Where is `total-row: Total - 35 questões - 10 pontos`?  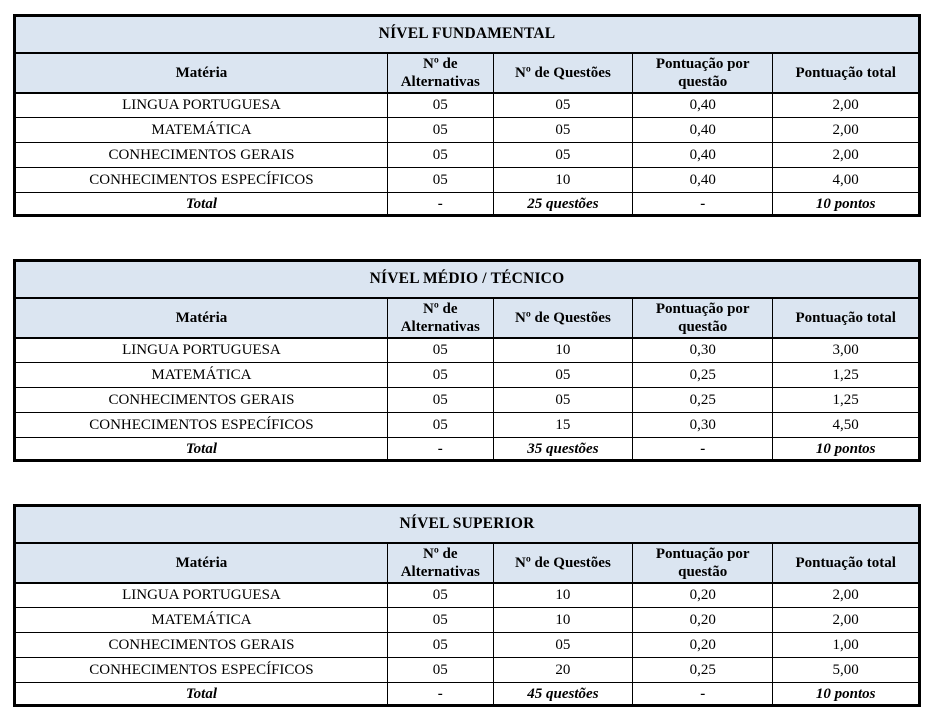 total-row: Total - 35 questões - 10 pontos is located at coordinates (467, 449).